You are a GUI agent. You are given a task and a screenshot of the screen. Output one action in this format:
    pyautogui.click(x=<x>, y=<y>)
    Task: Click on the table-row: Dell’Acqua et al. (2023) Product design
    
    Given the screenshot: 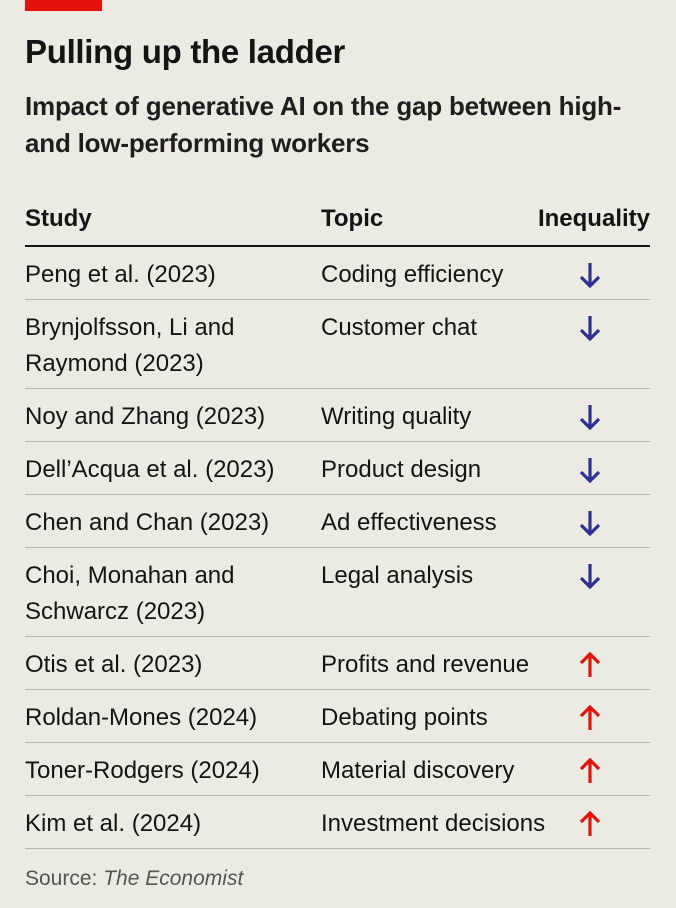 What is the action you would take?
    pyautogui.click(x=337, y=468)
    